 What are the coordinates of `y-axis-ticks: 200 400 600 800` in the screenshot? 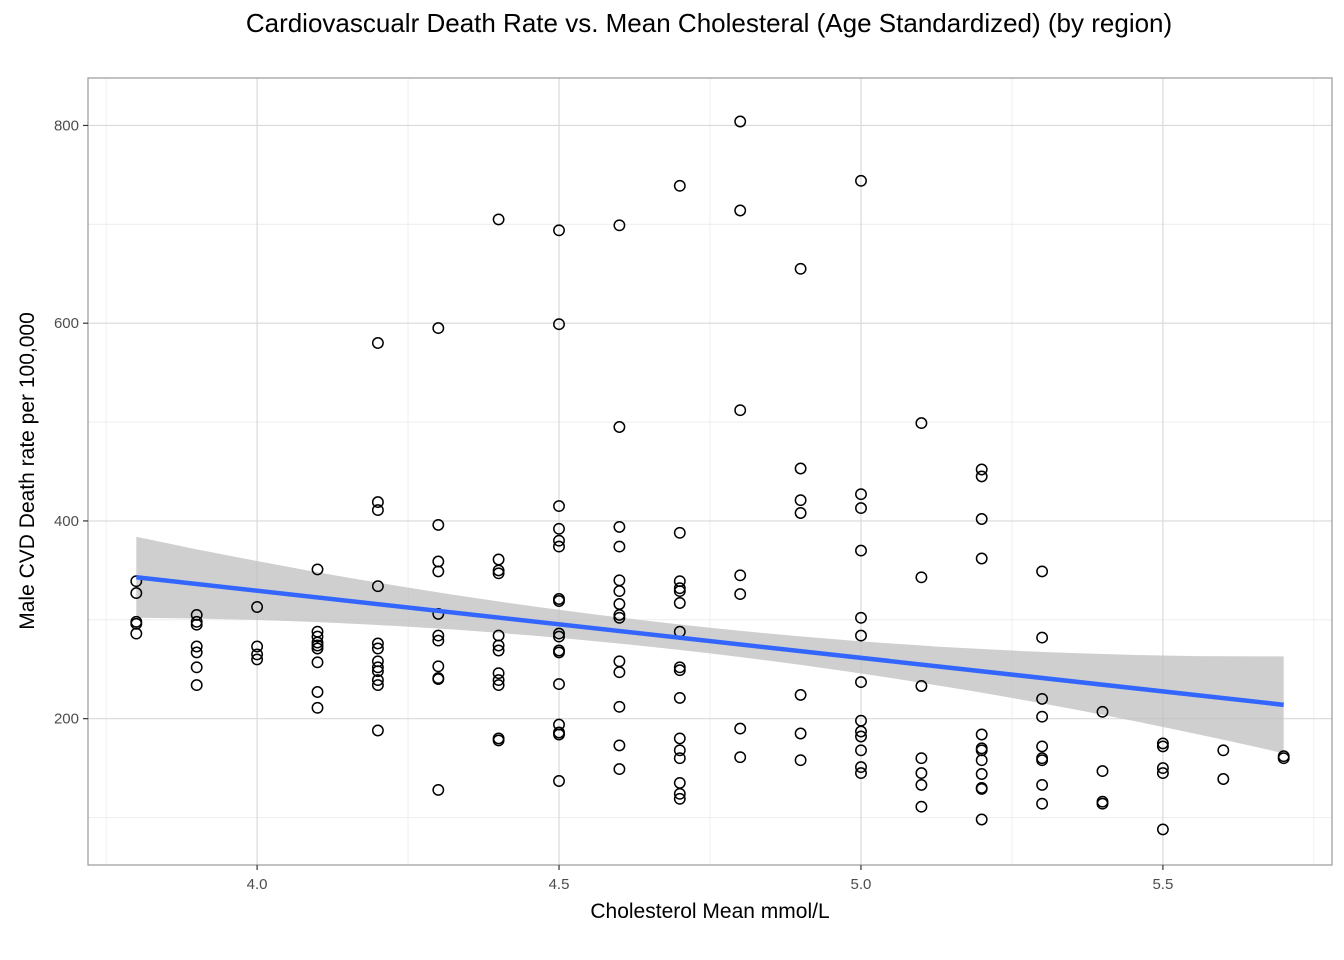 It's located at (71, 422).